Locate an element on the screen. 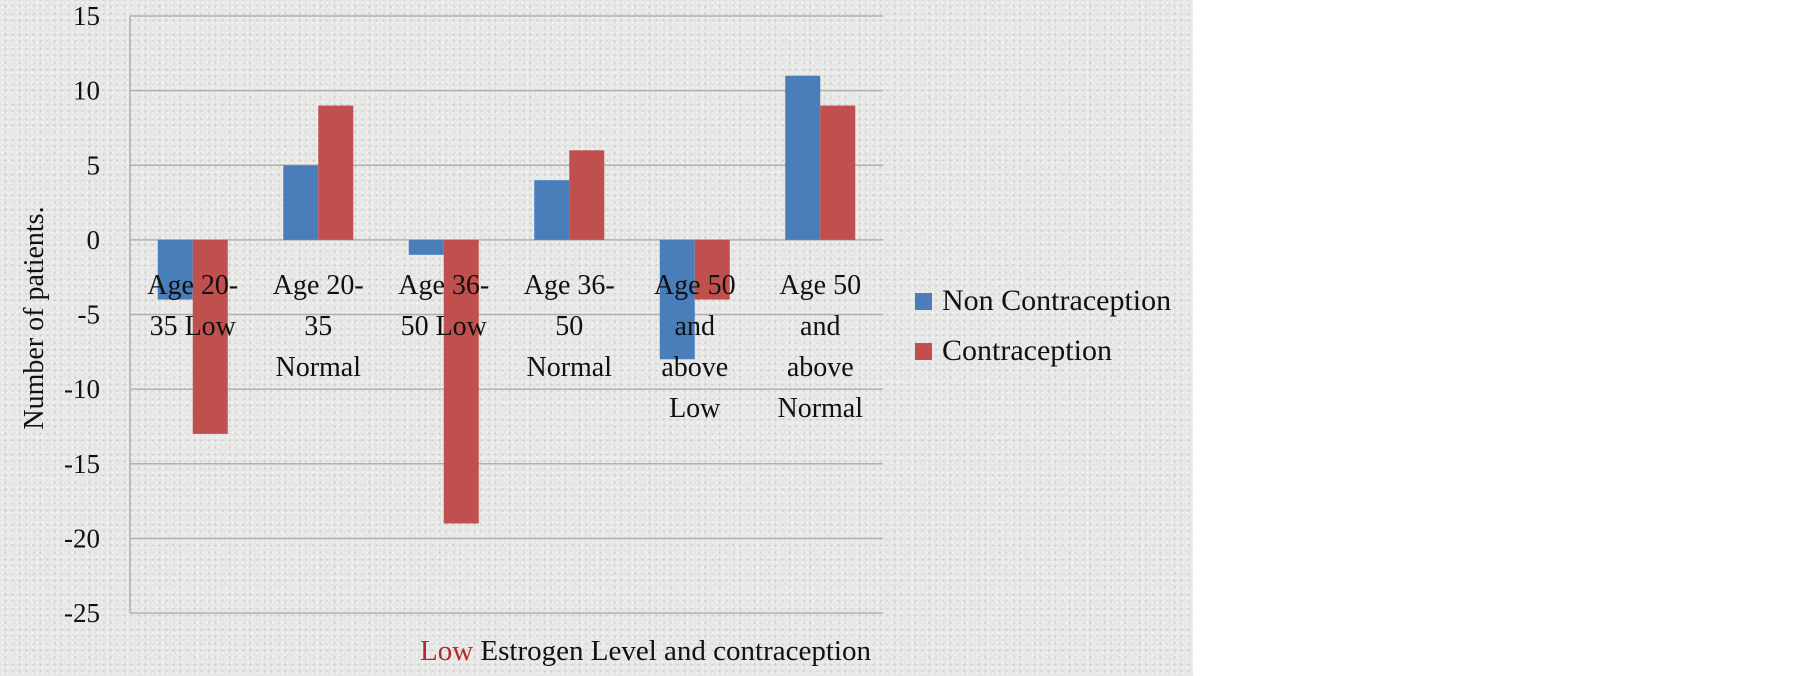 This screenshot has height=676, width=1805. y-tick-label: -5 is located at coordinates (89, 315).